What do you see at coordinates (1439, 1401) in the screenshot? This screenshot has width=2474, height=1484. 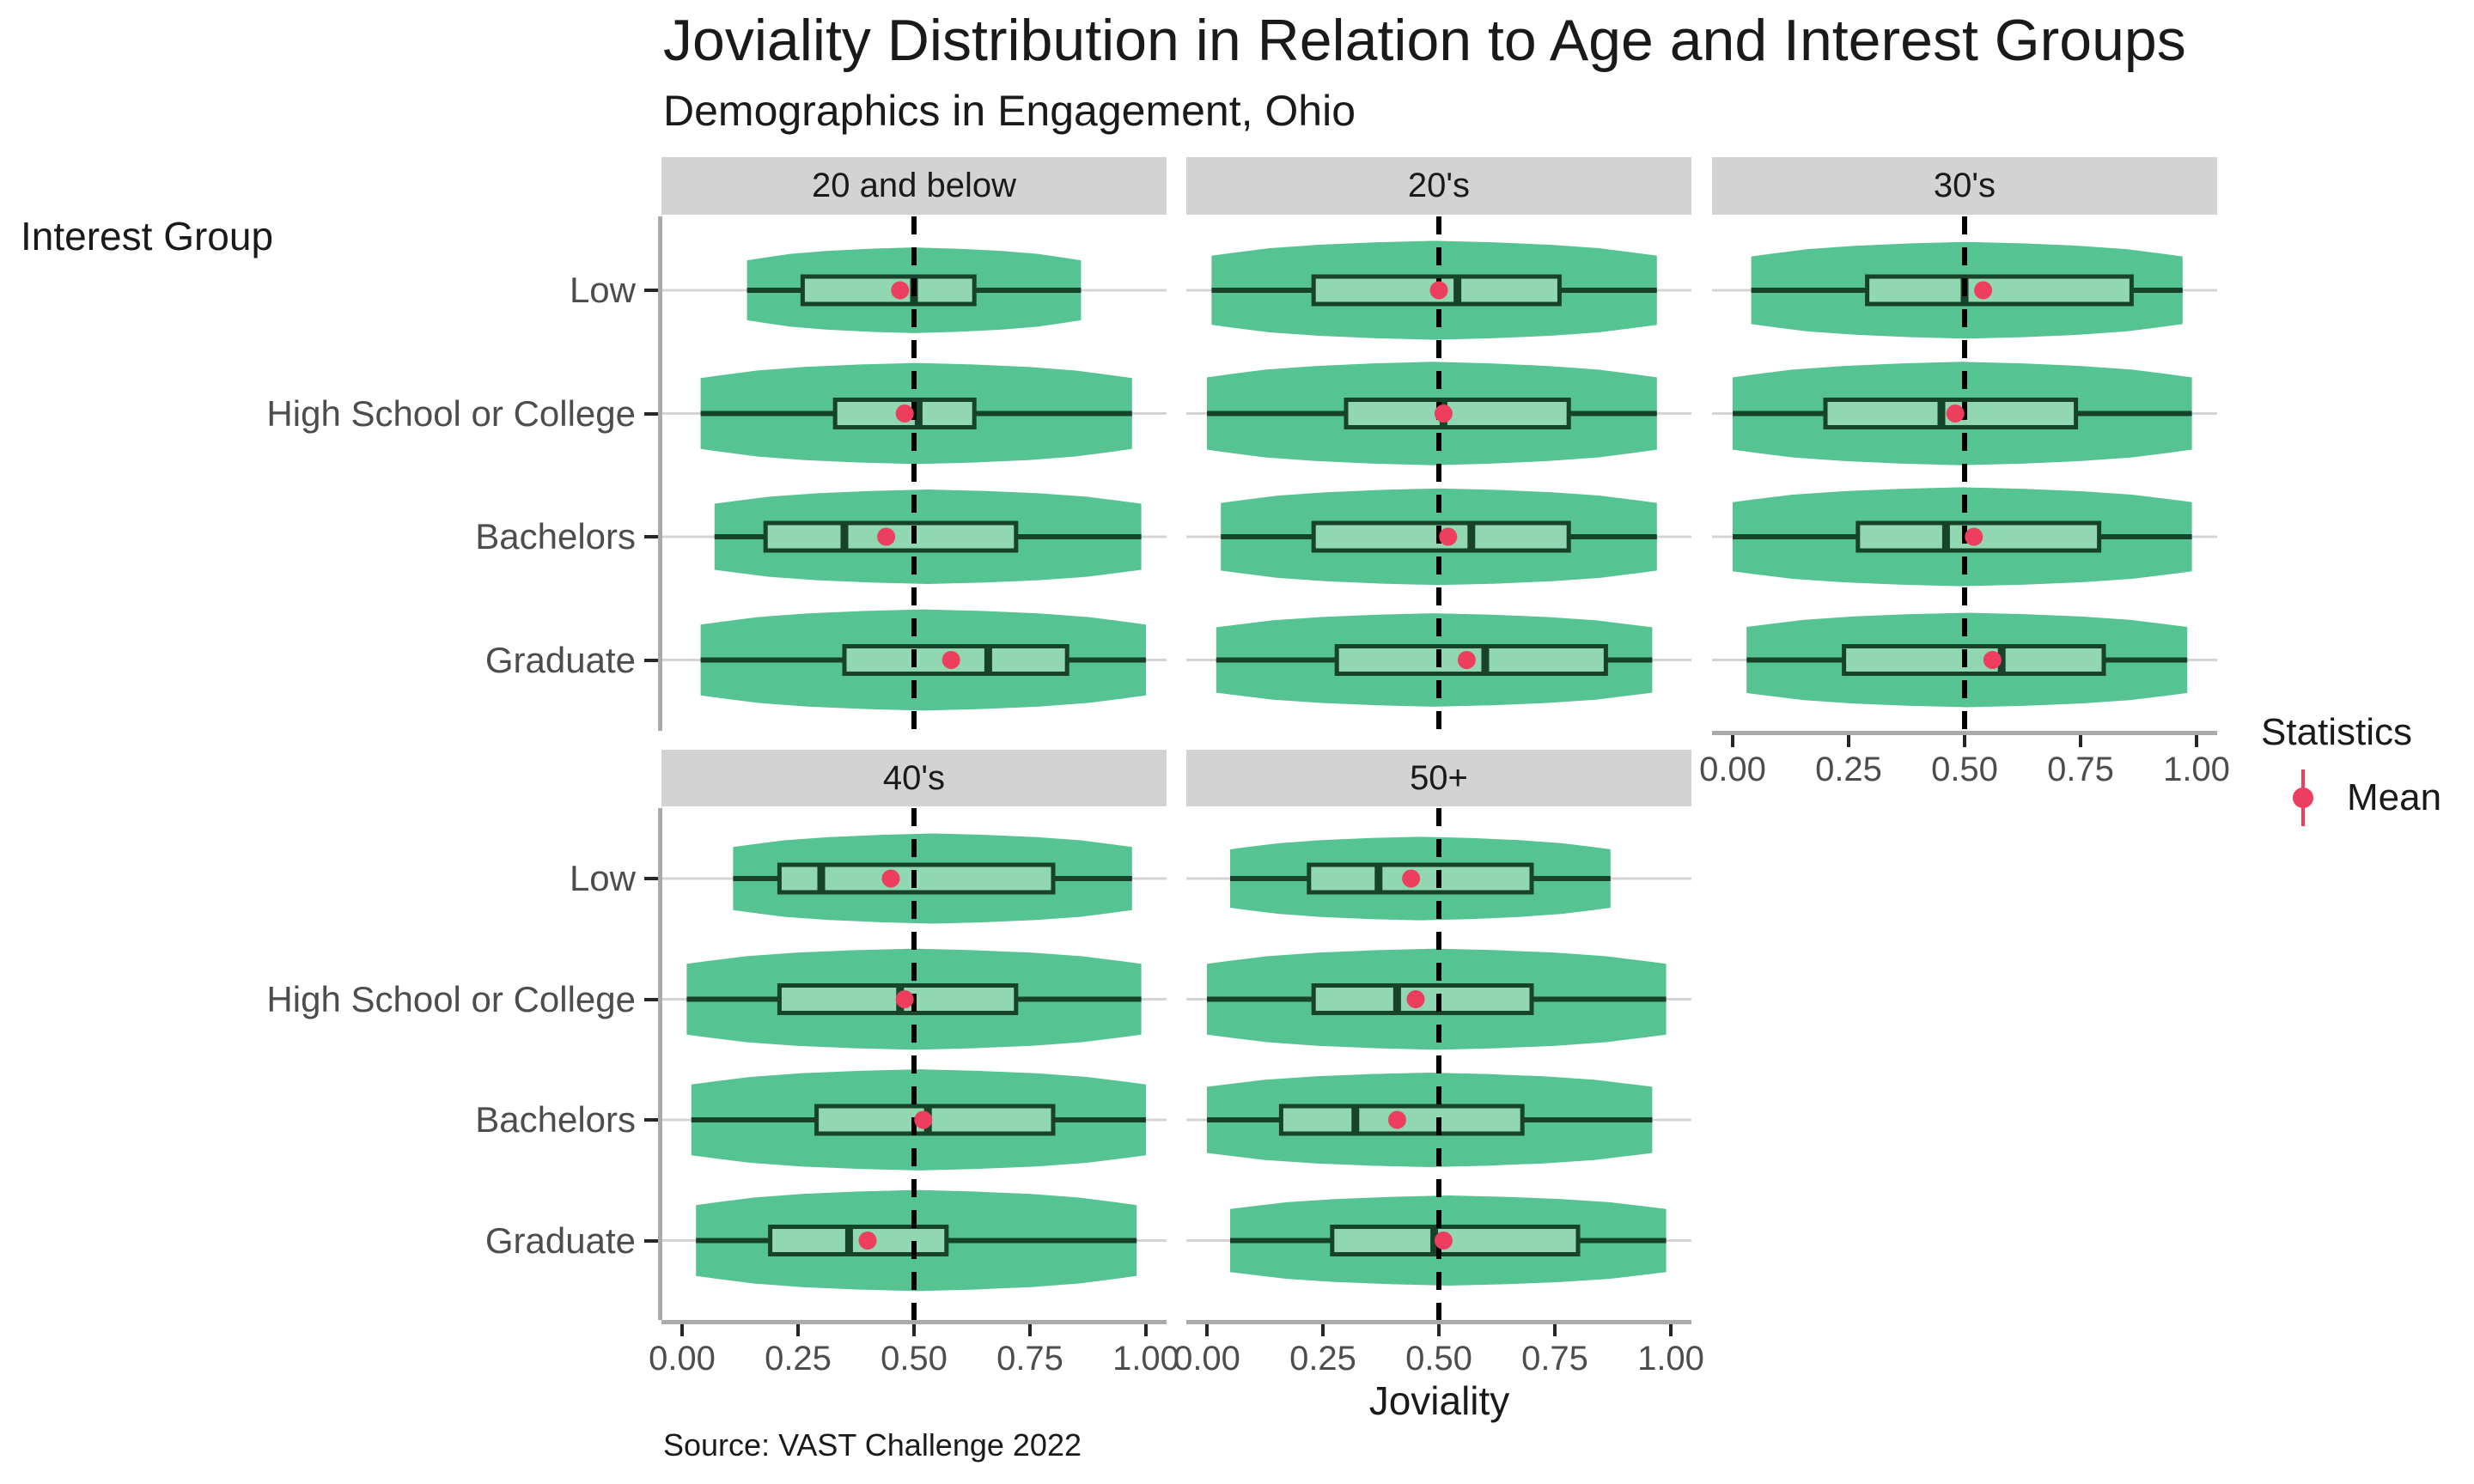 I see `x-axis-title: Joviality` at bounding box center [1439, 1401].